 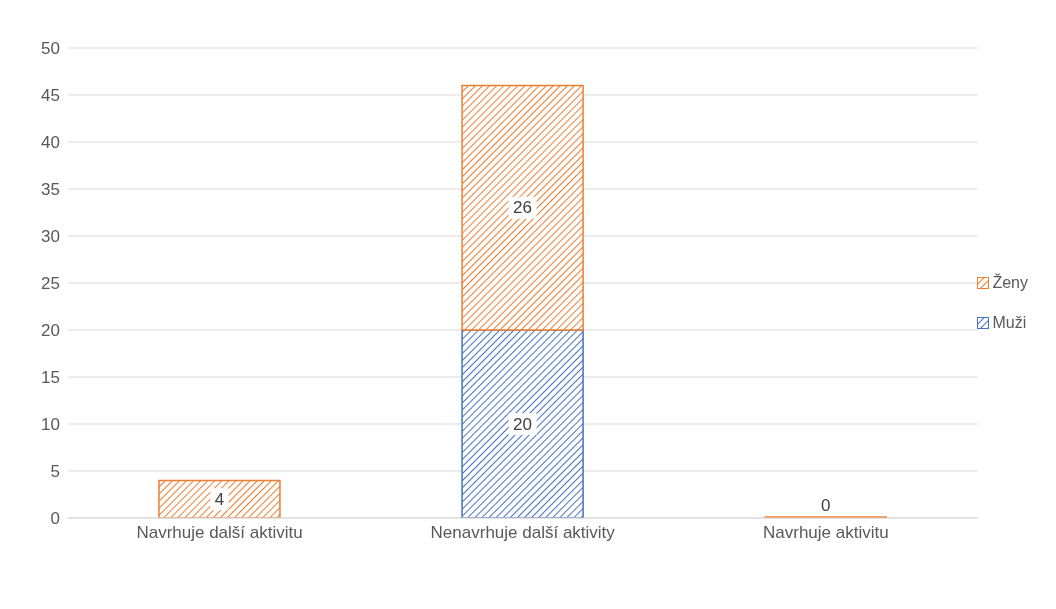 What do you see at coordinates (523, 208) in the screenshot?
I see `data-label: 26` at bounding box center [523, 208].